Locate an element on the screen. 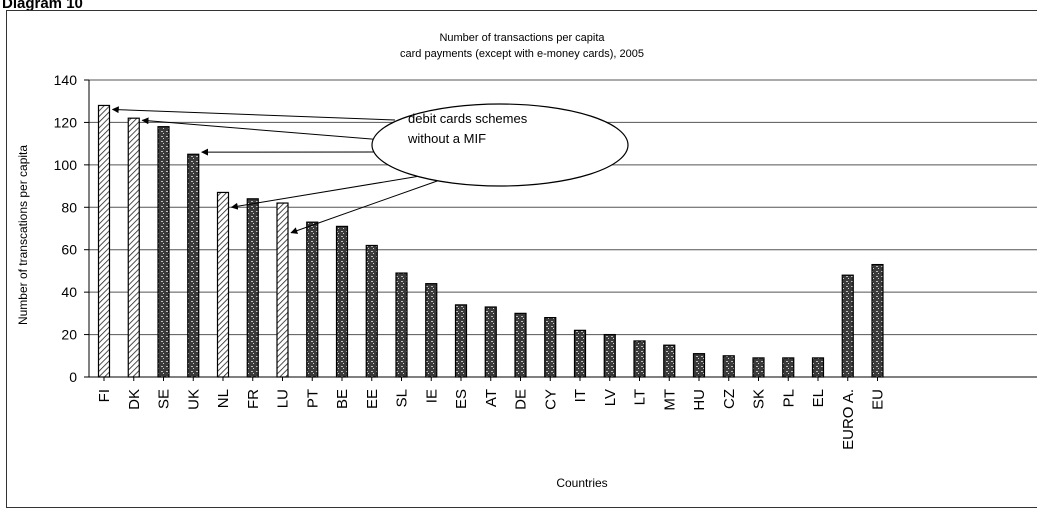 This screenshot has width=1037, height=514. x-tick-label: DK is located at coordinates (134, 399).